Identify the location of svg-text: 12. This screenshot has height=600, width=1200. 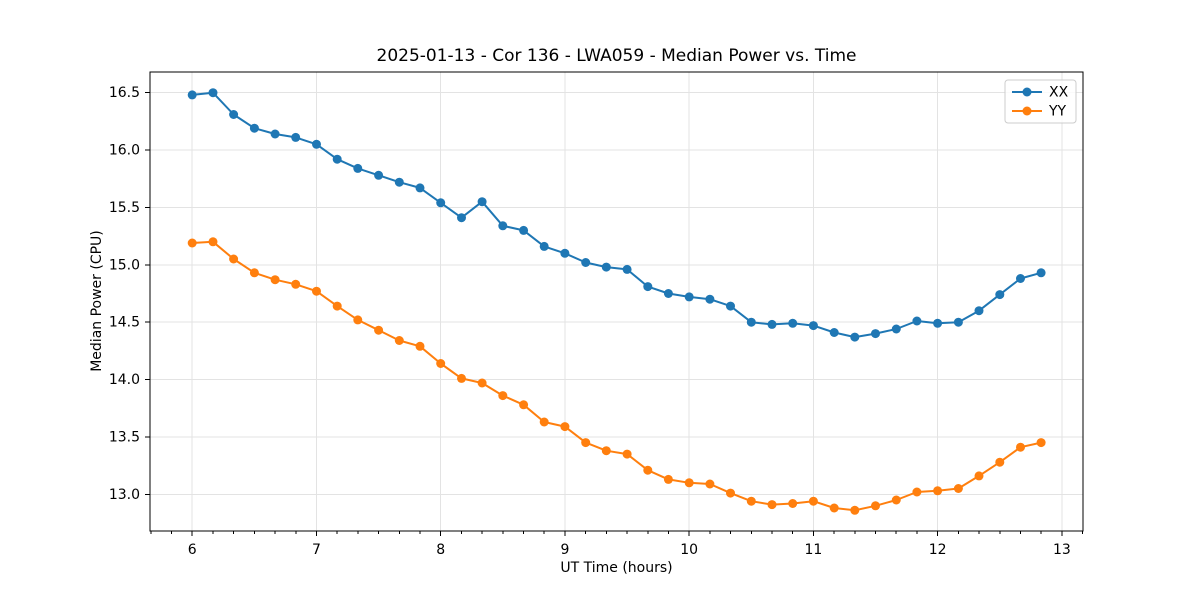
(938, 550).